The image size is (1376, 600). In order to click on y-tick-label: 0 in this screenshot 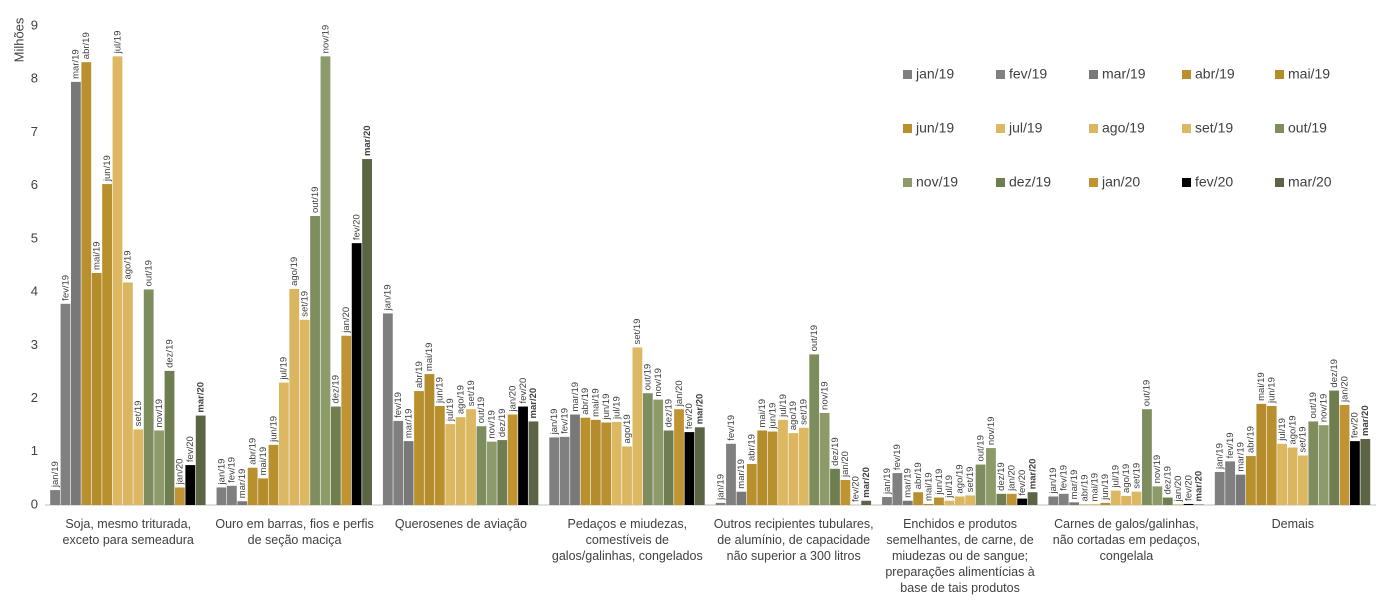, I will do `click(34, 503)`.